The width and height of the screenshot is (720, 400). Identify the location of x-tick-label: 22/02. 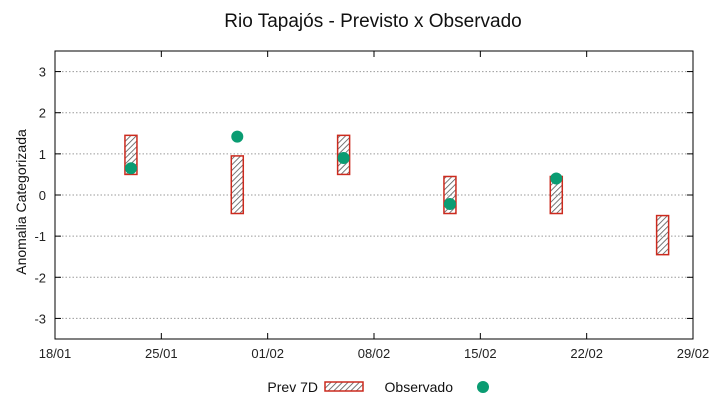
(586, 353).